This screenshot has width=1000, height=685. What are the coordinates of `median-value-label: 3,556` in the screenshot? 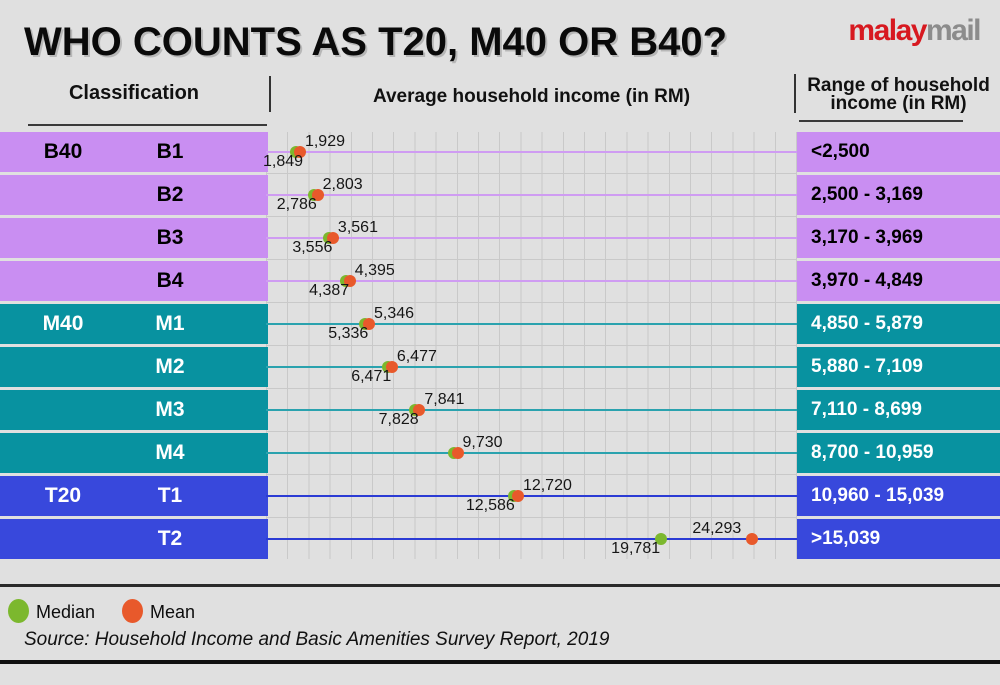 It's located at (312, 247).